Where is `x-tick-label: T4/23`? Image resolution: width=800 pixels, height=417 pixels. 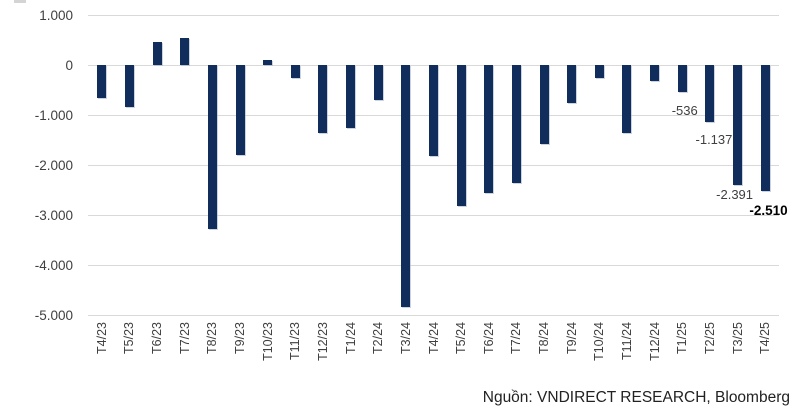 x-tick-label: T4/23 is located at coordinates (101, 338).